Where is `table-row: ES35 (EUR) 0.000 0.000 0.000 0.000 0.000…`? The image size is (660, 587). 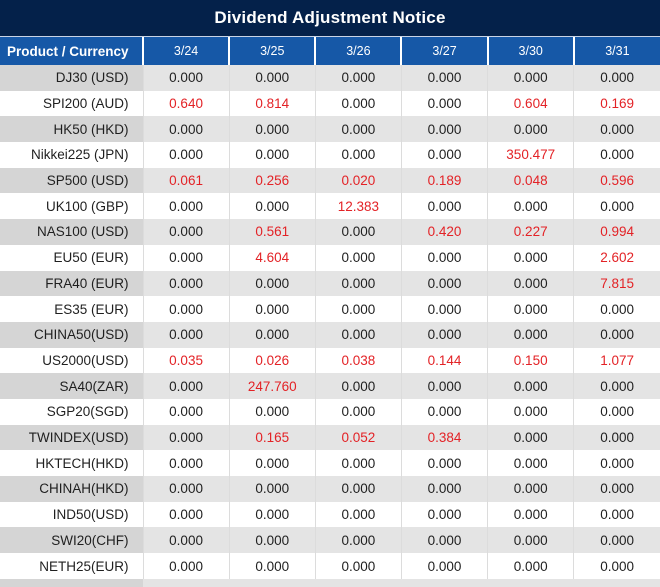
table-row: ES35 (EUR) 0.000 0.000 0.000 0.000 0.000… is located at coordinates (330, 309).